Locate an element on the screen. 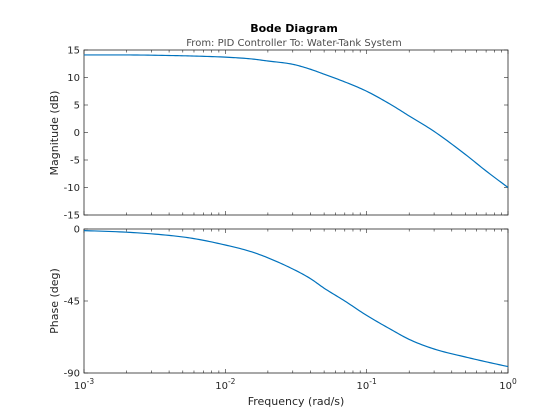  y-tick-label: 5 is located at coordinates (77, 106).